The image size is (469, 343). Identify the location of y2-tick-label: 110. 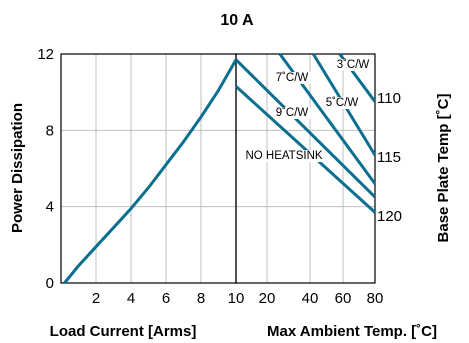
(389, 98).